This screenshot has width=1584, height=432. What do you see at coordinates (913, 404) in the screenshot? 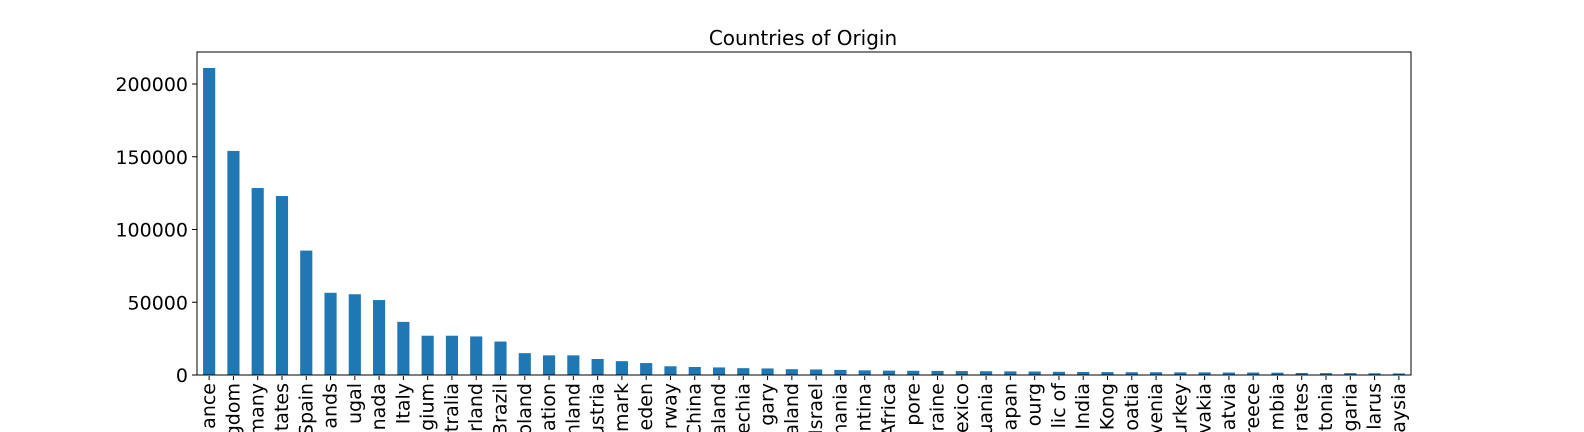
I see `x-tick-label: pore` at bounding box center [913, 404].